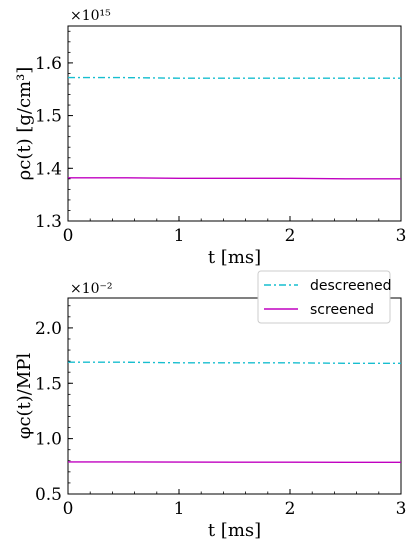  What do you see at coordinates (234, 178) in the screenshot?
I see `series-line-screened` at bounding box center [234, 178].